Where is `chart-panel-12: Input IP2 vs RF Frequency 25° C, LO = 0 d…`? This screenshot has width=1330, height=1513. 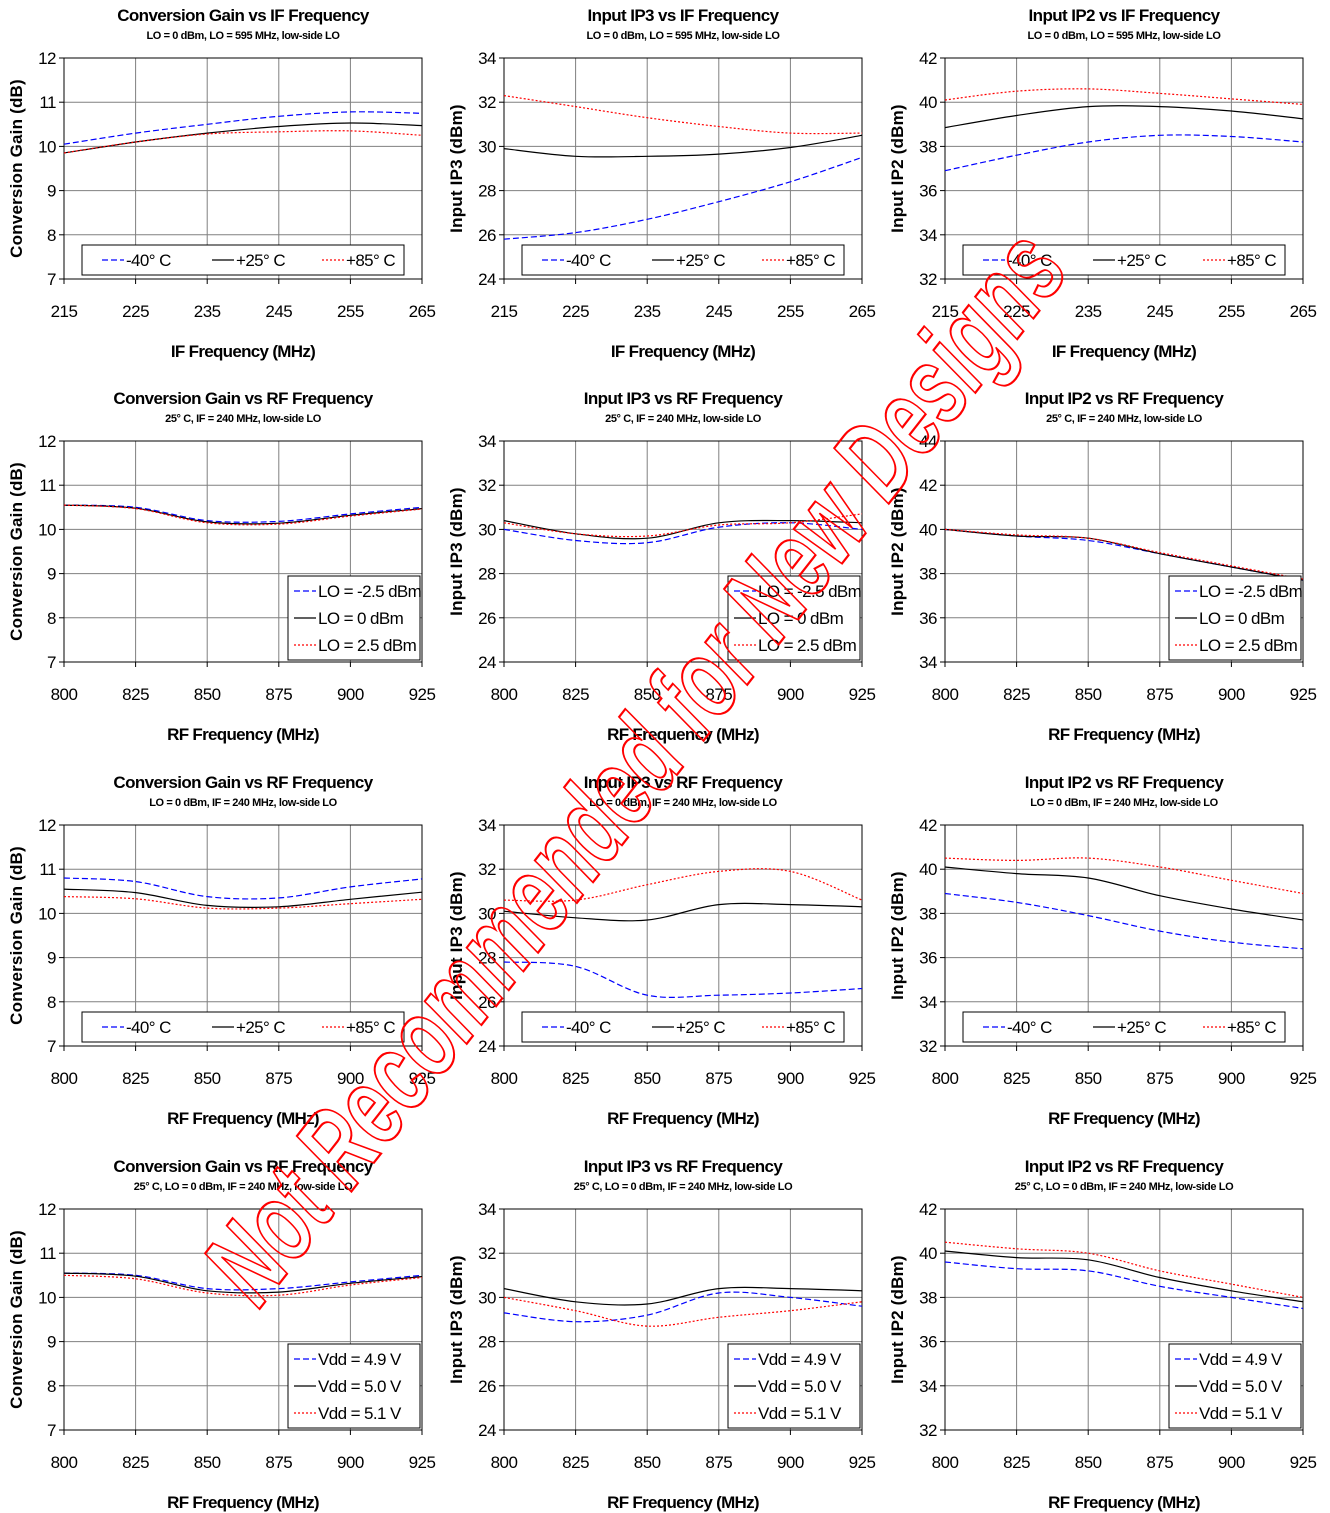 chart-panel-12: Input IP2 vs RF Frequency 25° C, LO = 0 d… is located at coordinates (1102, 1334).